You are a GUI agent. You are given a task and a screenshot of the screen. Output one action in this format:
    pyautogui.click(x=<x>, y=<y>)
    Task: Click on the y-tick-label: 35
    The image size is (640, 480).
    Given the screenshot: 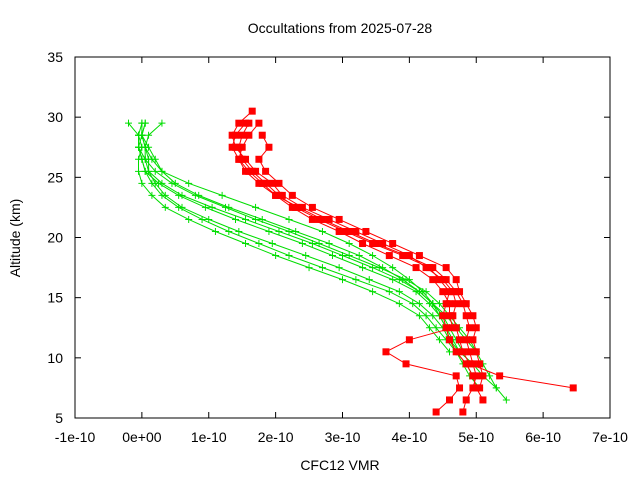 What is the action you would take?
    pyautogui.click(x=55, y=57)
    